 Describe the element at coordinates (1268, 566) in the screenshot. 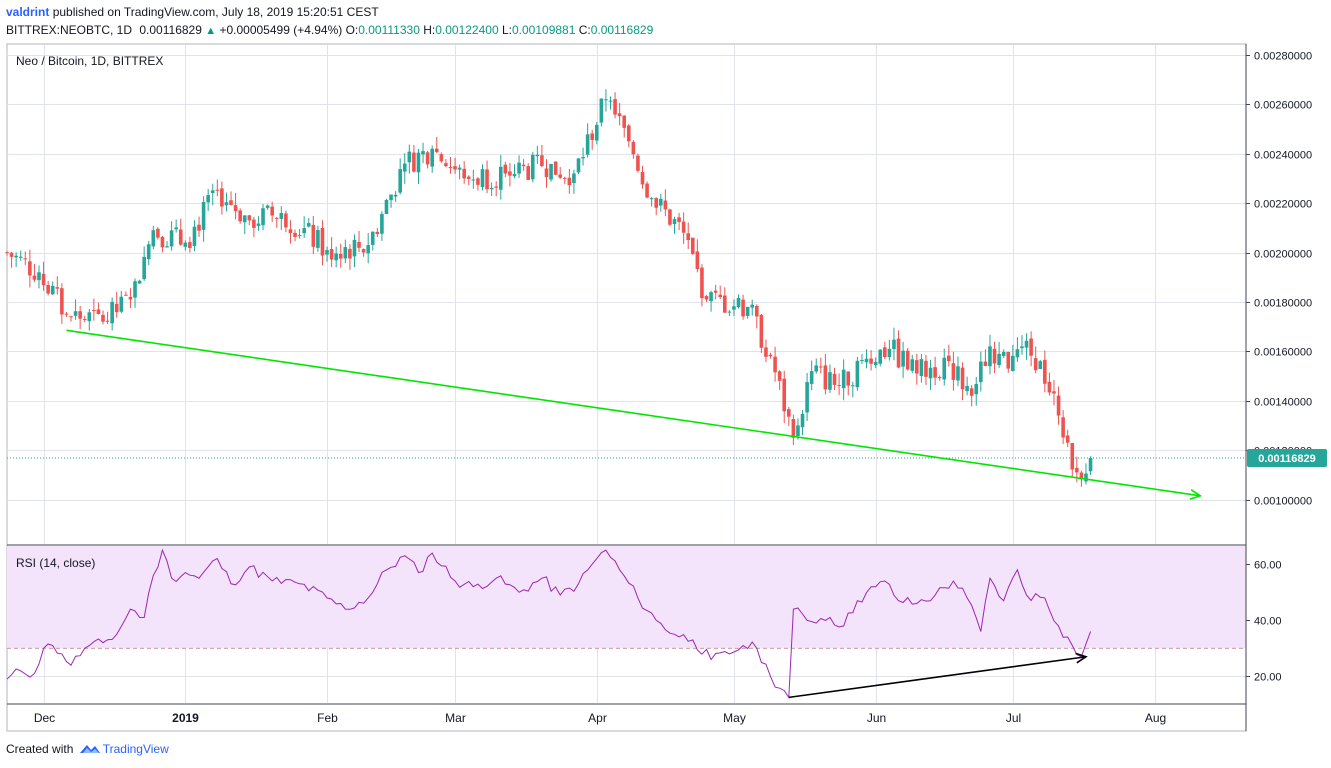

I see `rsi-tick-label: 60.00` at that location.